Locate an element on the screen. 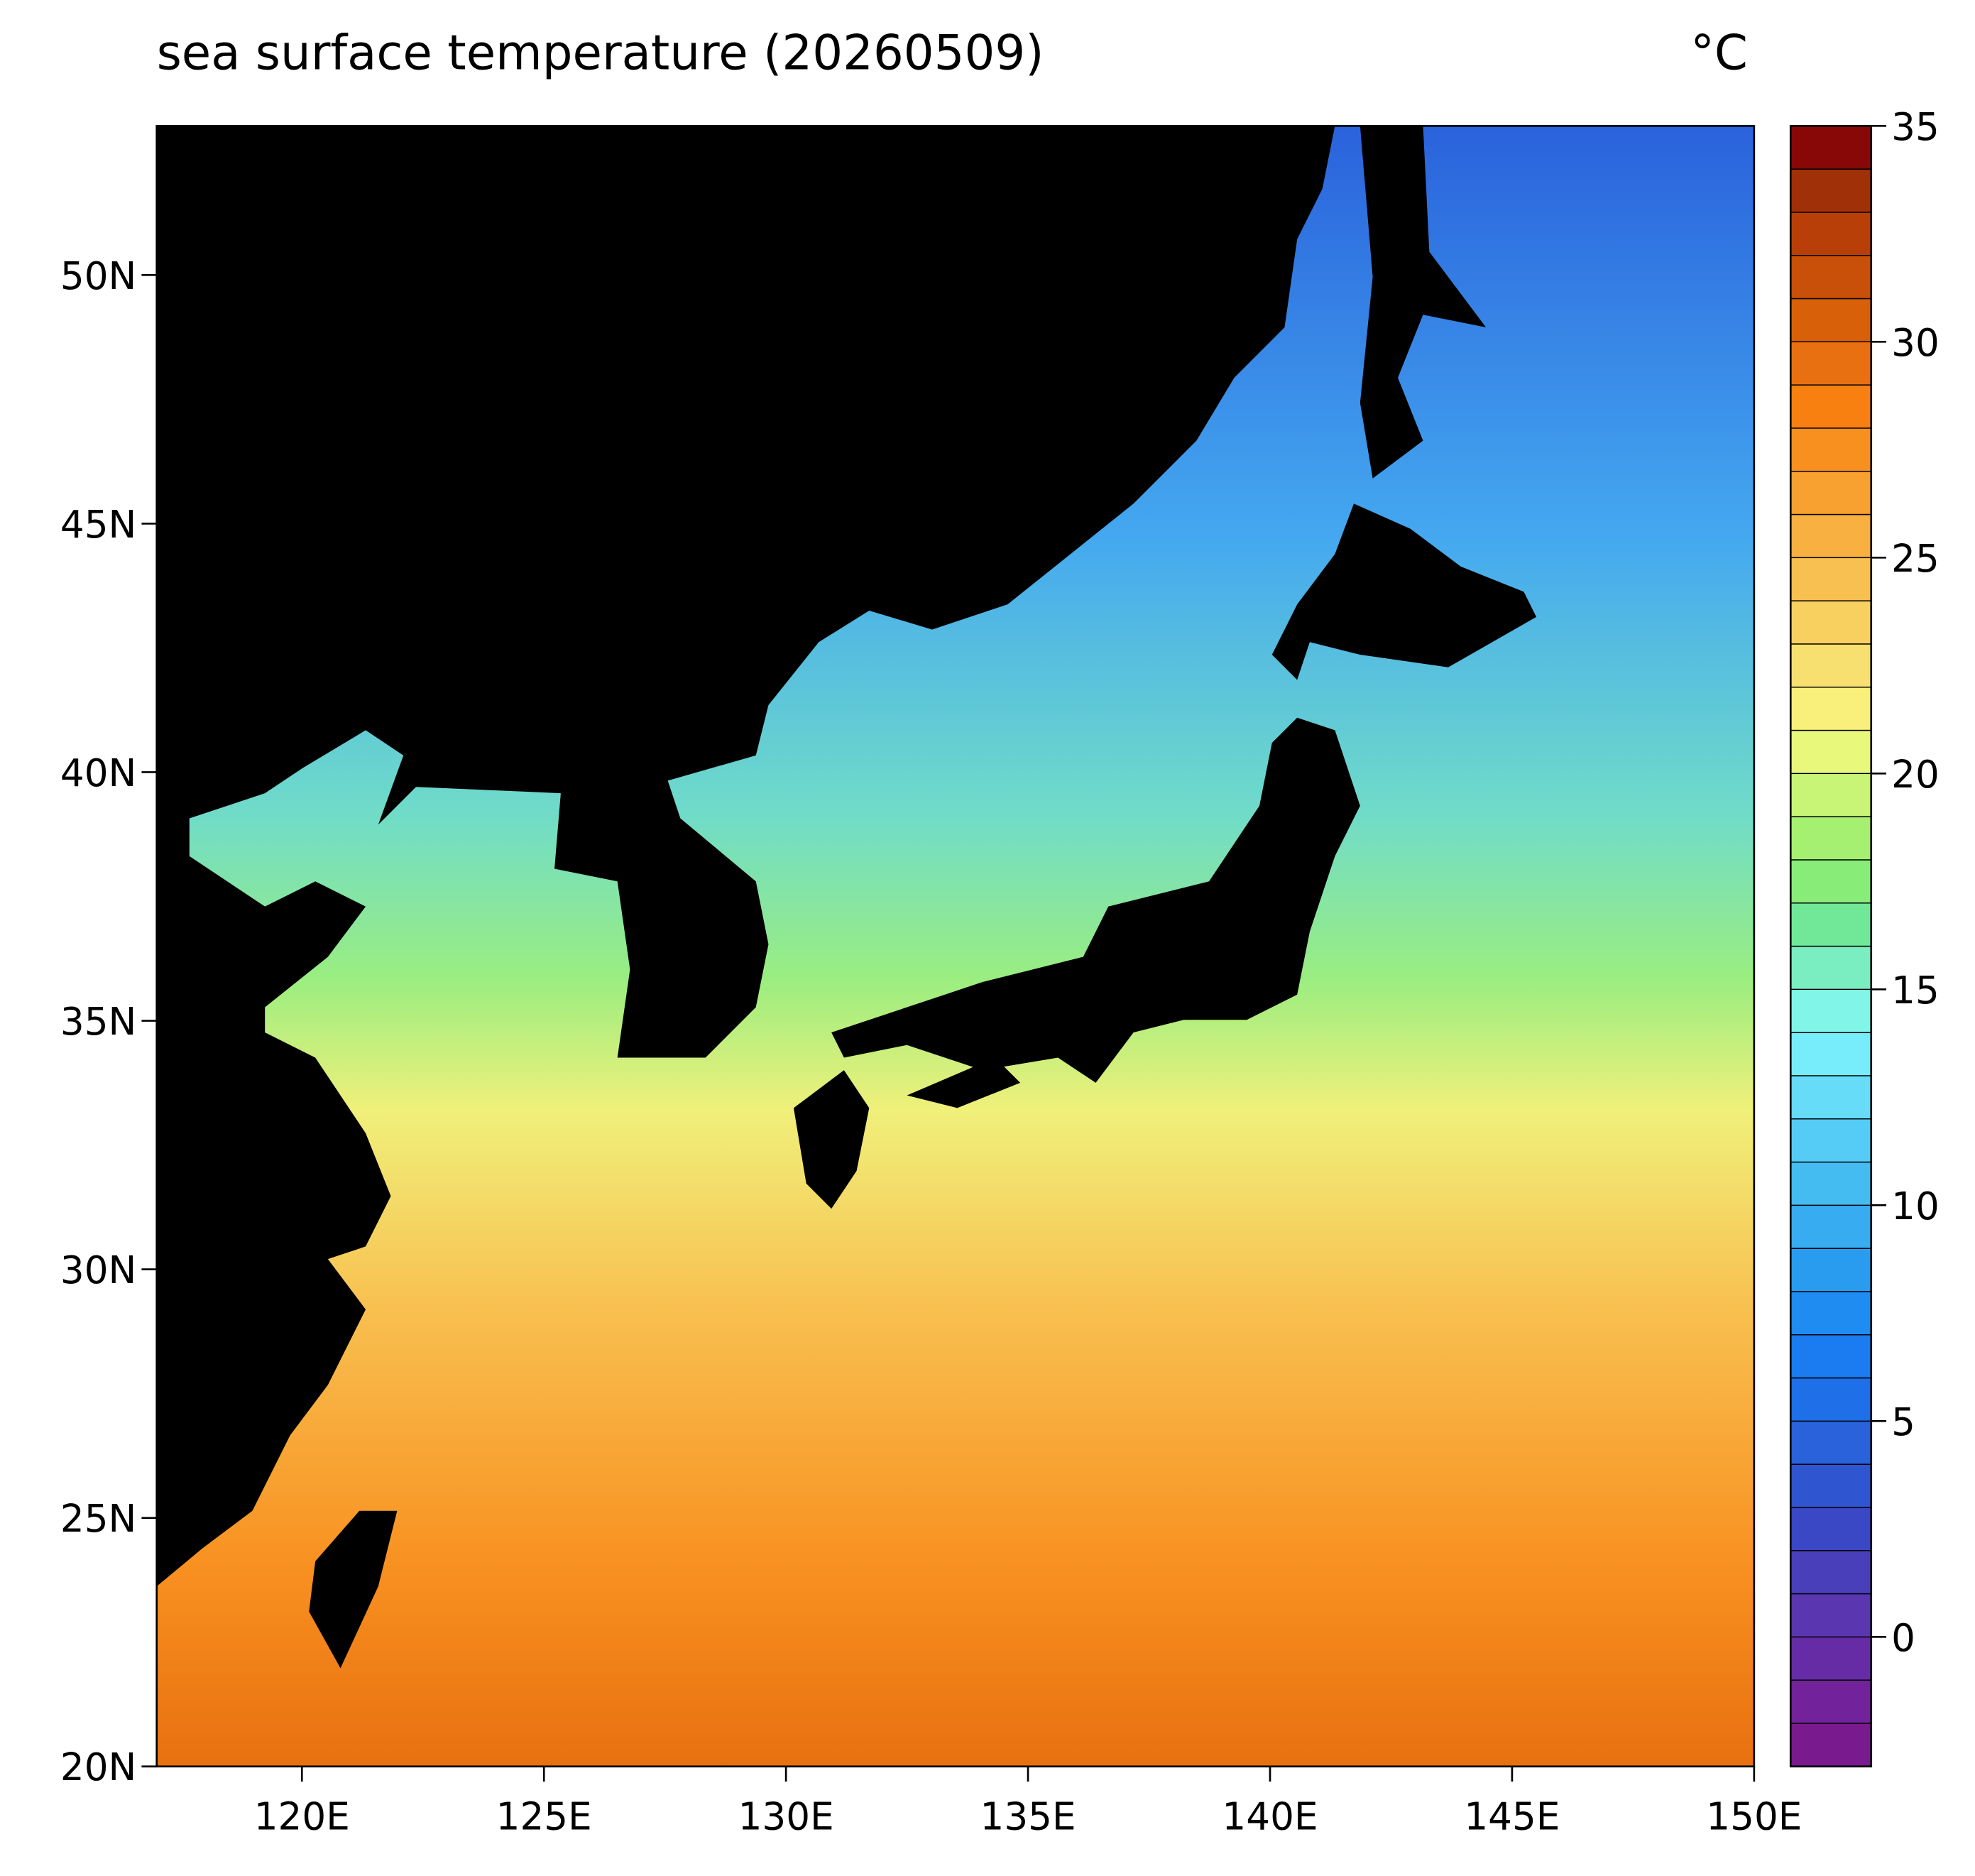 The height and width of the screenshot is (1876, 1975). y-tick-label: 45N is located at coordinates (98, 525).